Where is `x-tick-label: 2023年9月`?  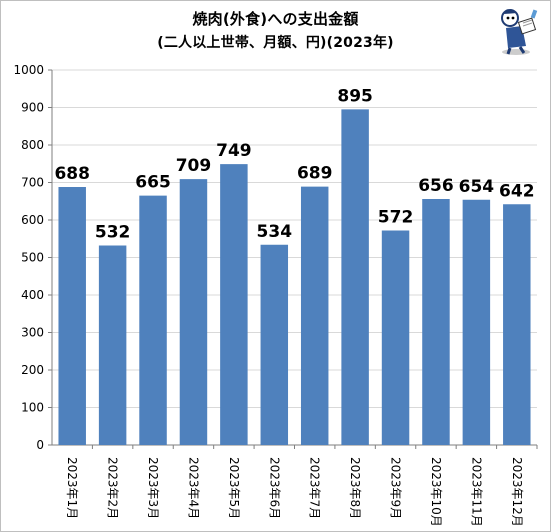
x-tick-label: 2023年9月 is located at coordinates (396, 488).